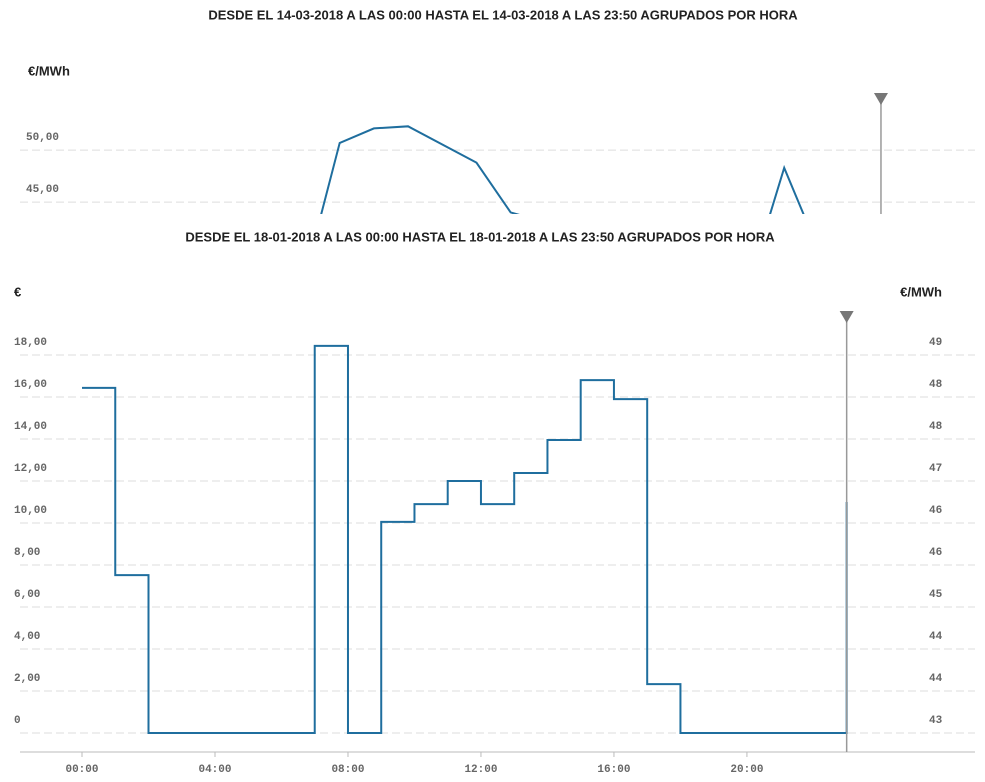  I want to click on y-axis-label: €/MWh, so click(49, 70).